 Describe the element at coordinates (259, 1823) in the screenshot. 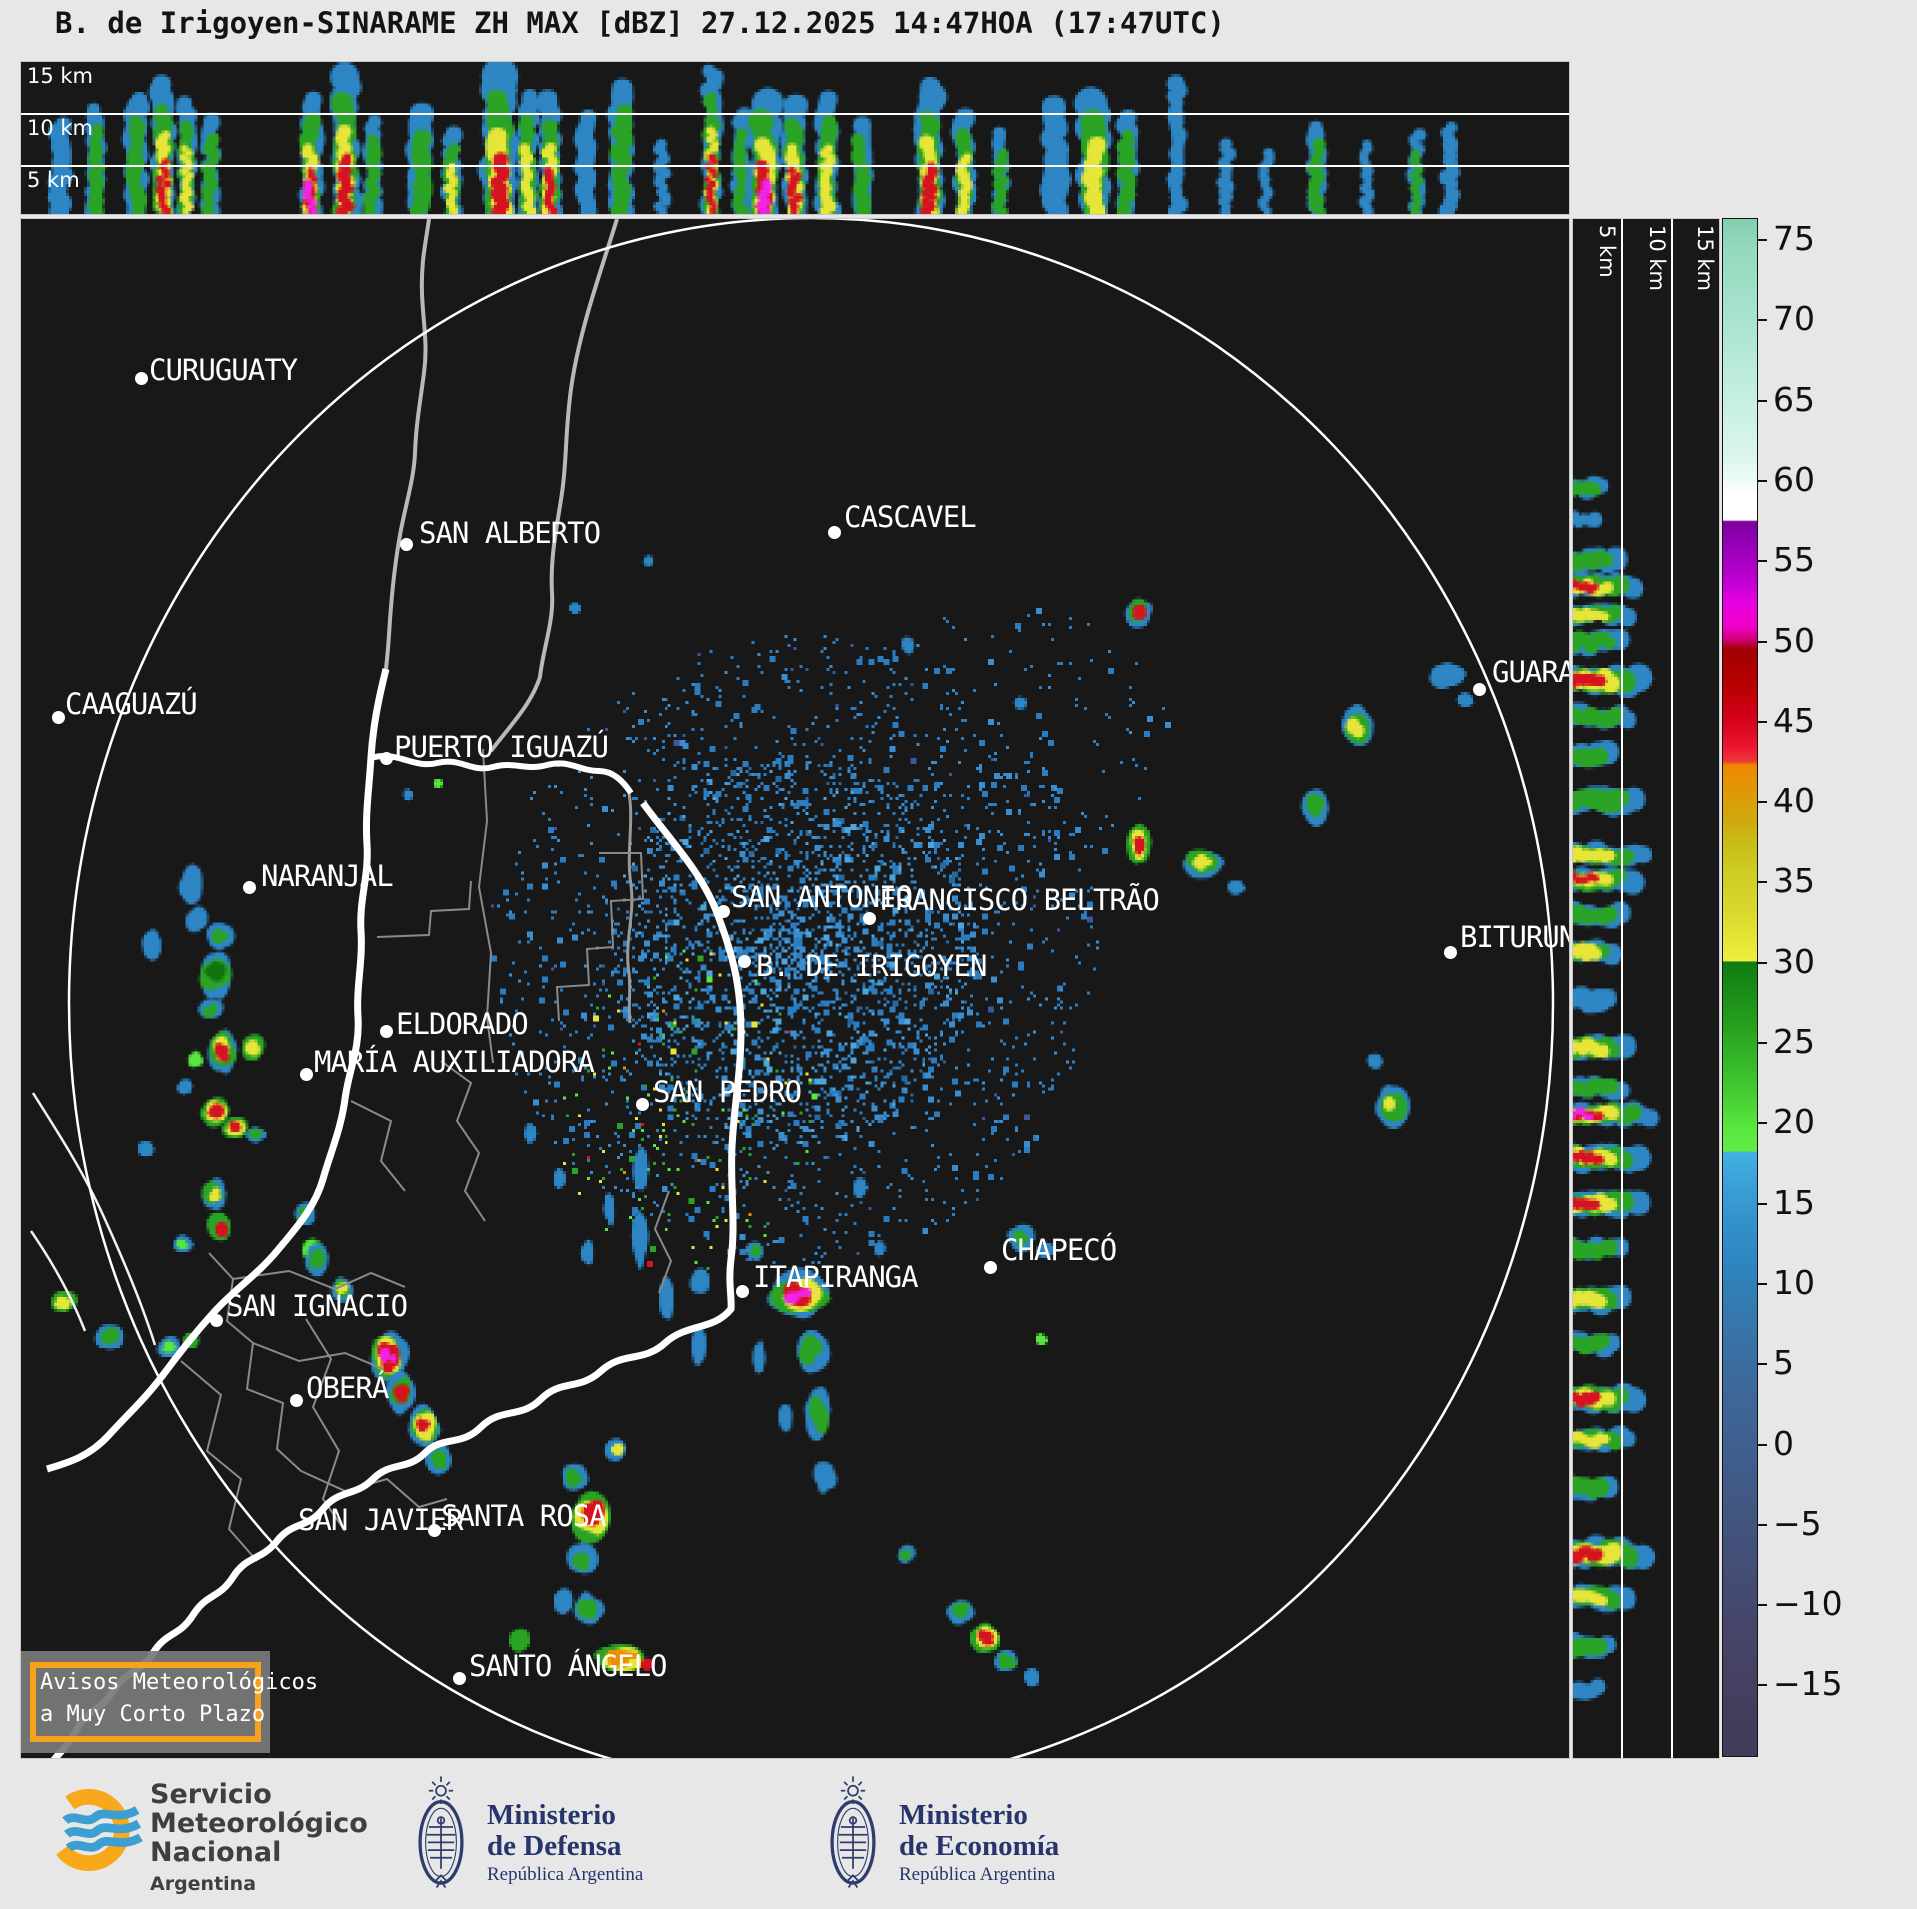

I see `smn-line-2: Meteorológico` at that location.